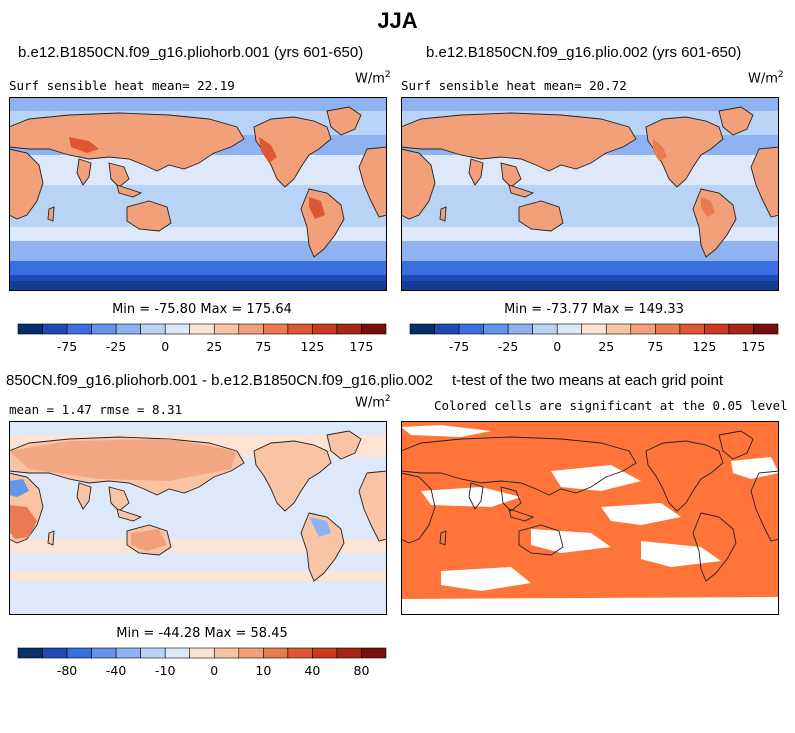 Image resolution: width=795 pixels, height=733 pixels. What do you see at coordinates (312, 670) in the screenshot?
I see `colorbar-tick-label: 40` at bounding box center [312, 670].